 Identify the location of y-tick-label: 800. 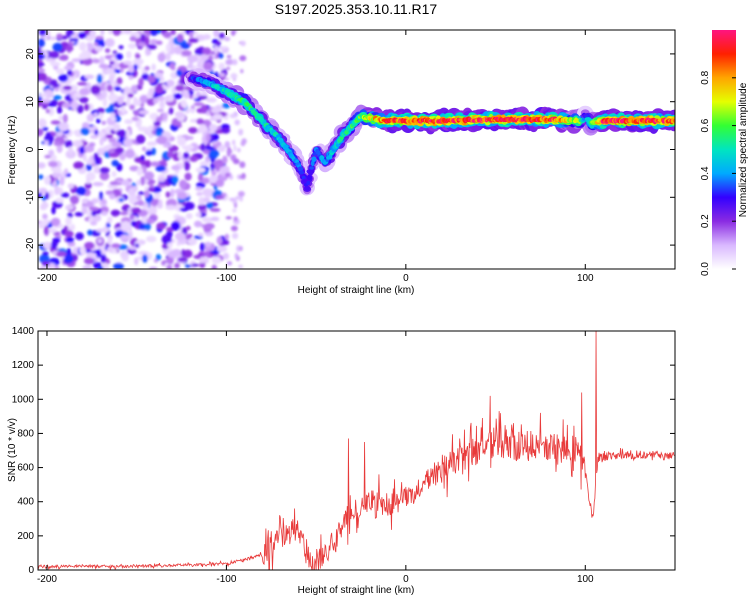
(25, 433).